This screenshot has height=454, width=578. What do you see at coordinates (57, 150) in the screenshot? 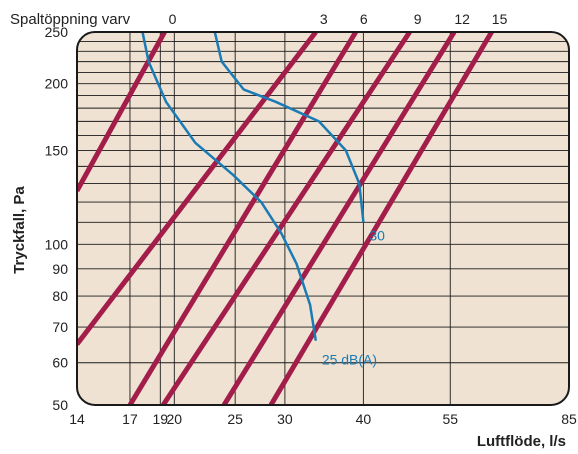
I see `y-tick-150: 150` at bounding box center [57, 150].